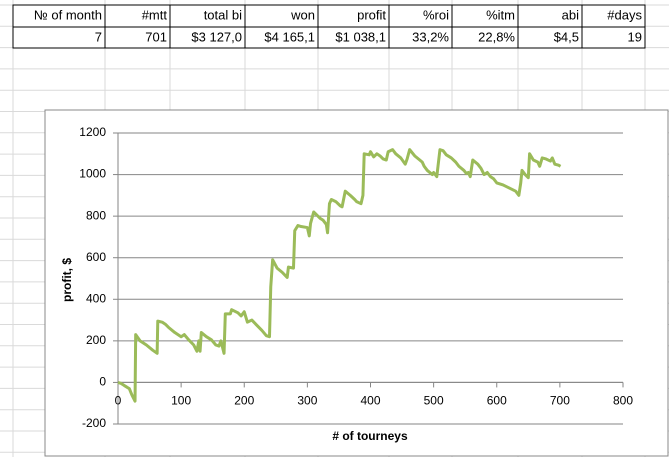 This screenshot has width=669, height=457. I want to click on table-header-cell: № of month, so click(68, 14).